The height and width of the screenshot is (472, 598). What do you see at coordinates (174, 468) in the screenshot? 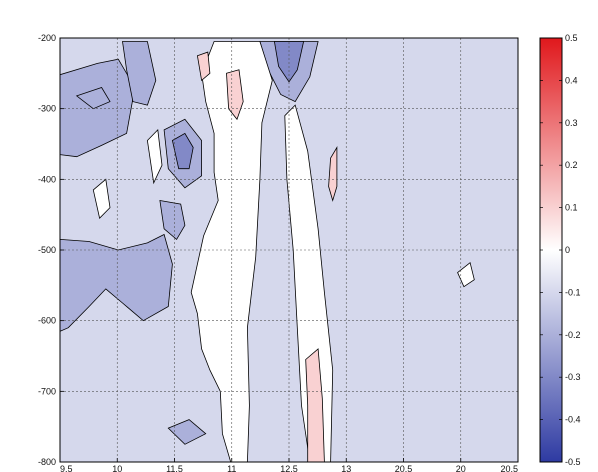
I see `x-tick-label: 11.5` at bounding box center [174, 468].